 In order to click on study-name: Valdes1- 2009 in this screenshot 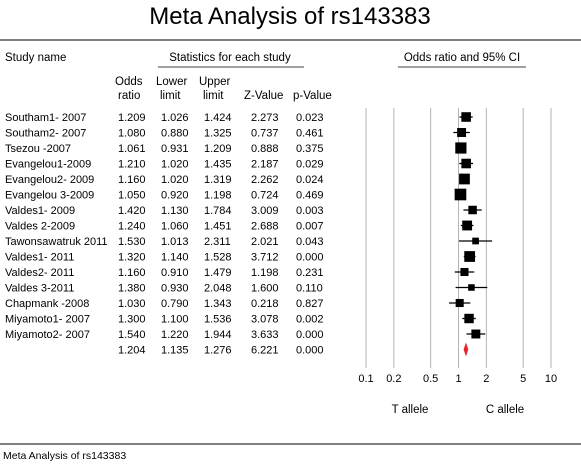, I will do `click(40, 211)`.